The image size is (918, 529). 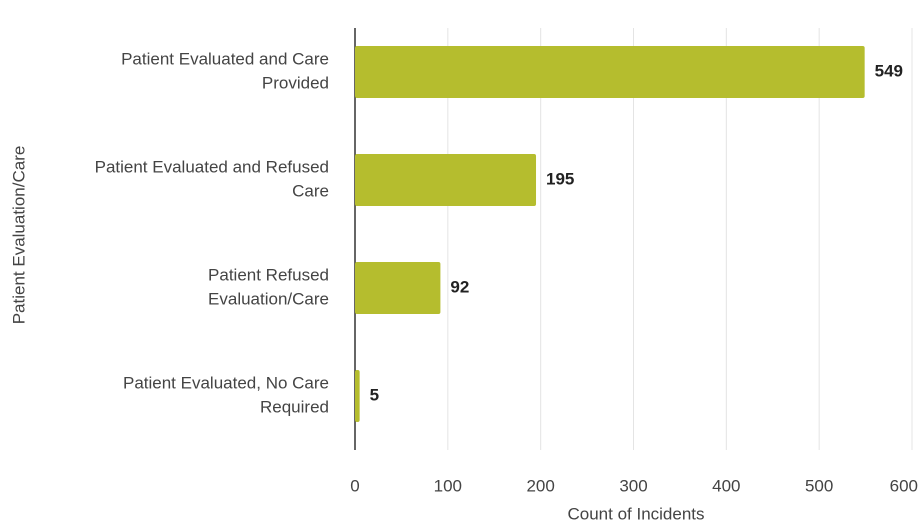 I want to click on value-label: 92, so click(x=459, y=286).